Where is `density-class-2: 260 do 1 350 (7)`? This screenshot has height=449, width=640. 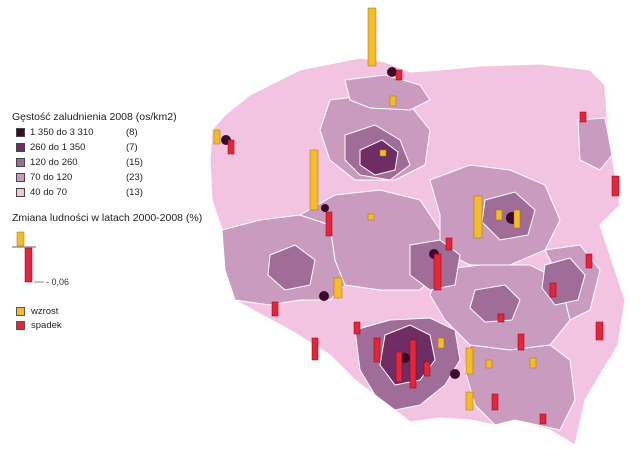 density-class-2: 260 do 1 350 (7) is located at coordinates (77, 147).